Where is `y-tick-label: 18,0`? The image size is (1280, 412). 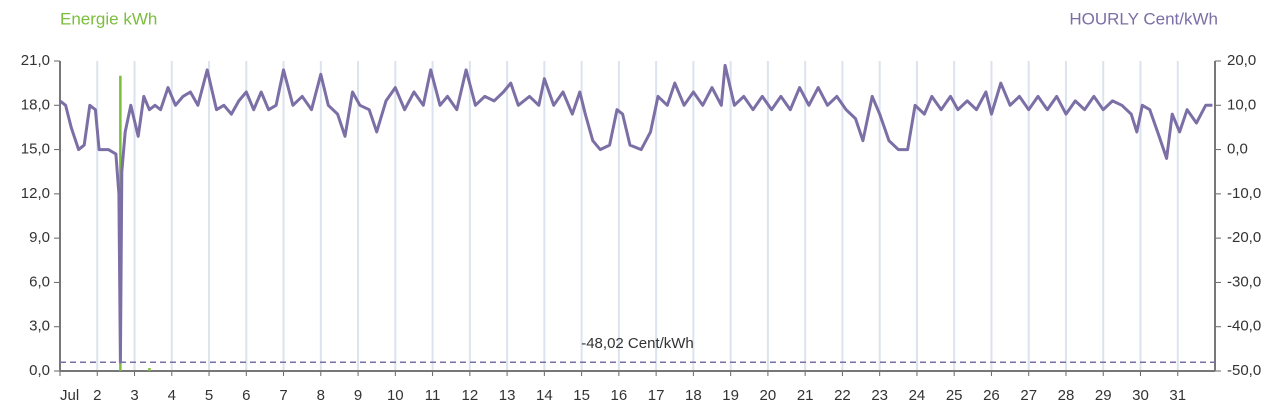
y-tick-label: 18,0 is located at coordinates (35, 104).